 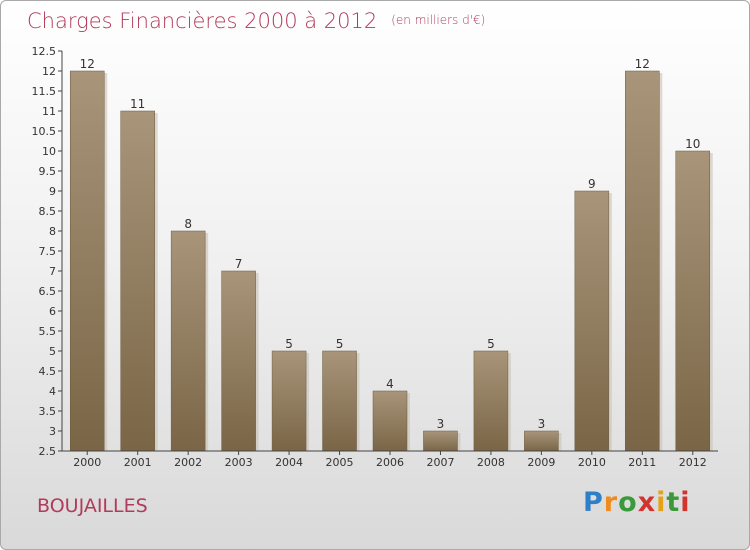 I want to click on proxiti-logo: Proxiti, so click(x=637, y=502).